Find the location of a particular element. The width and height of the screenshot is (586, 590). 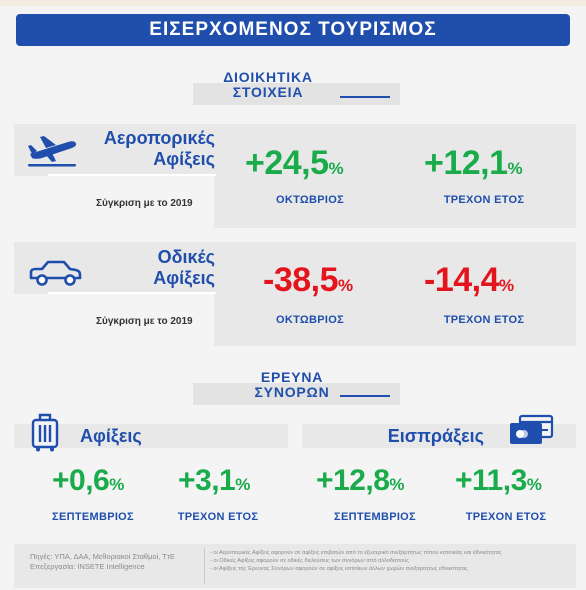

admin-heading-bg is located at coordinates (296, 94).